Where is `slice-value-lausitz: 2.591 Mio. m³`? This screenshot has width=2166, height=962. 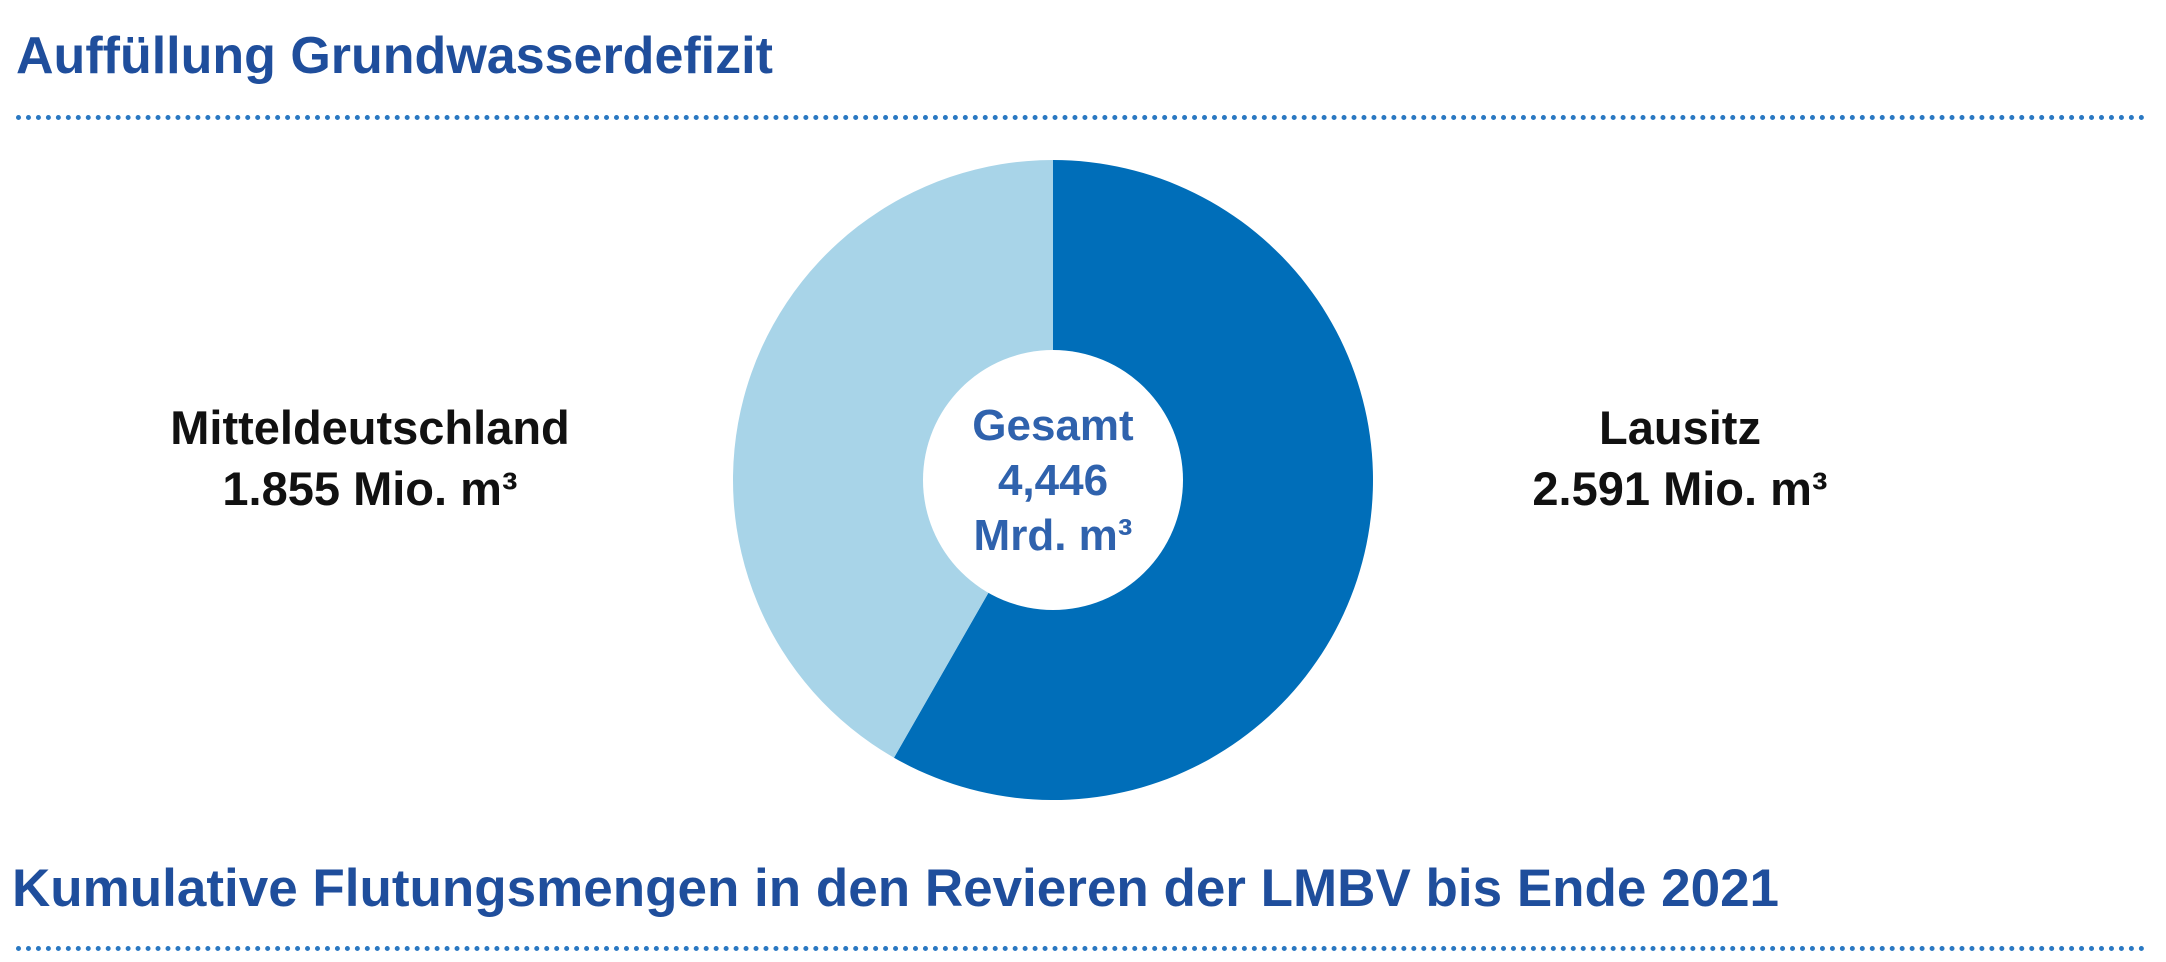 slice-value-lausitz: 2.591 Mio. m³ is located at coordinates (1680, 488).